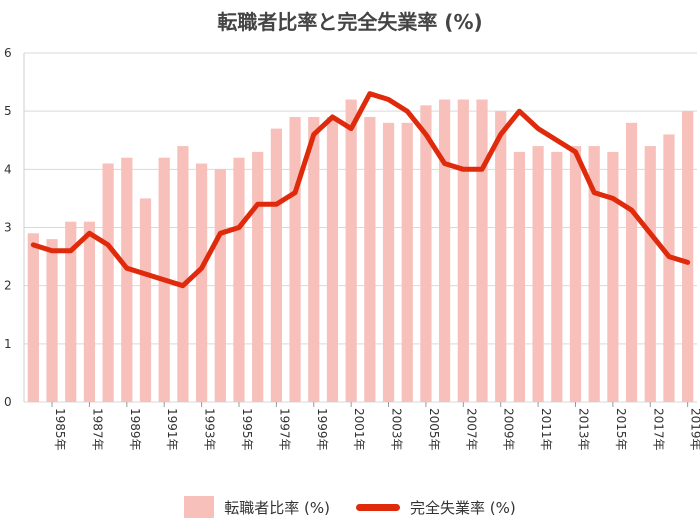 This screenshot has width=700, height=531. Describe the element at coordinates (52, 320) in the screenshot. I see `bar-1985` at that location.